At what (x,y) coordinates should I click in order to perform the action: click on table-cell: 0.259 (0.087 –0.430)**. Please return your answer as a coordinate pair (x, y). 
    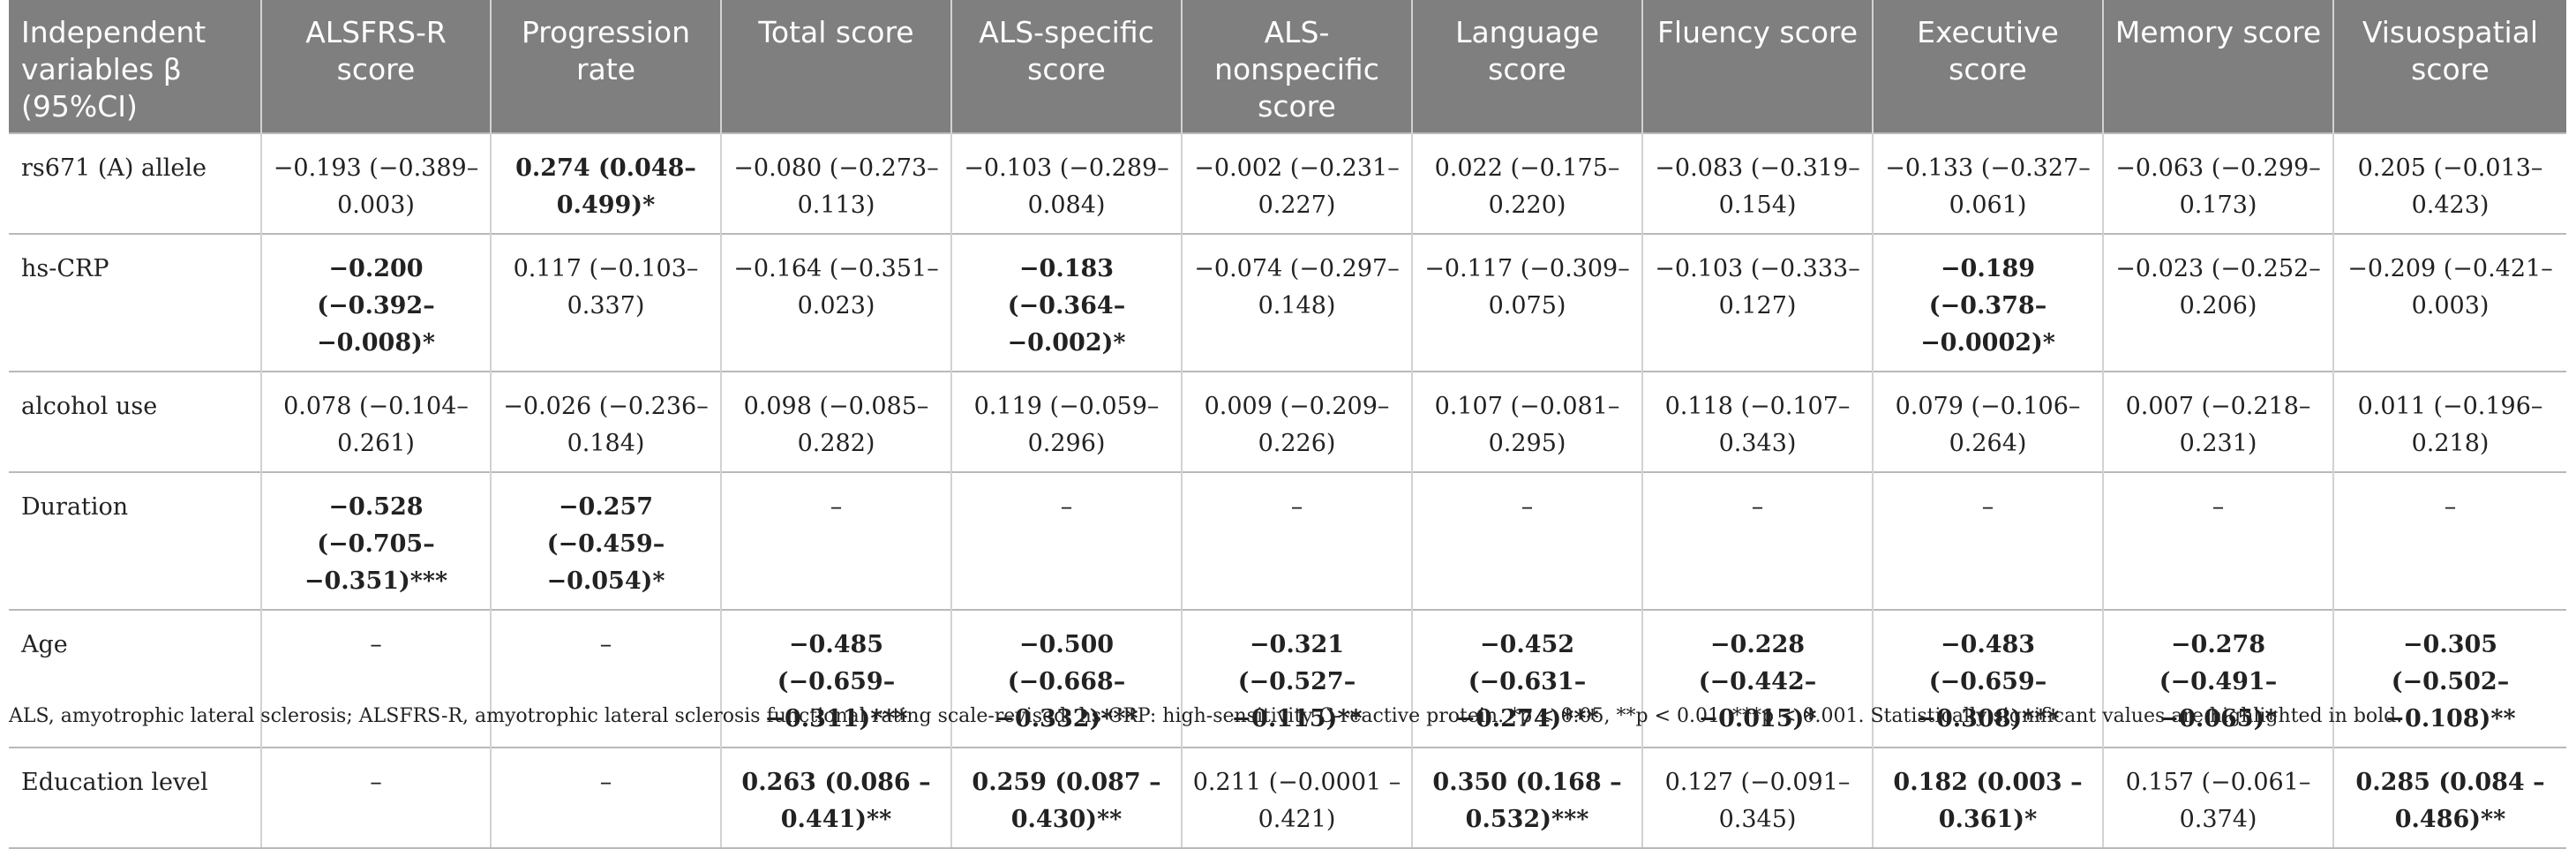
    Looking at the image, I should click on (1066, 798).